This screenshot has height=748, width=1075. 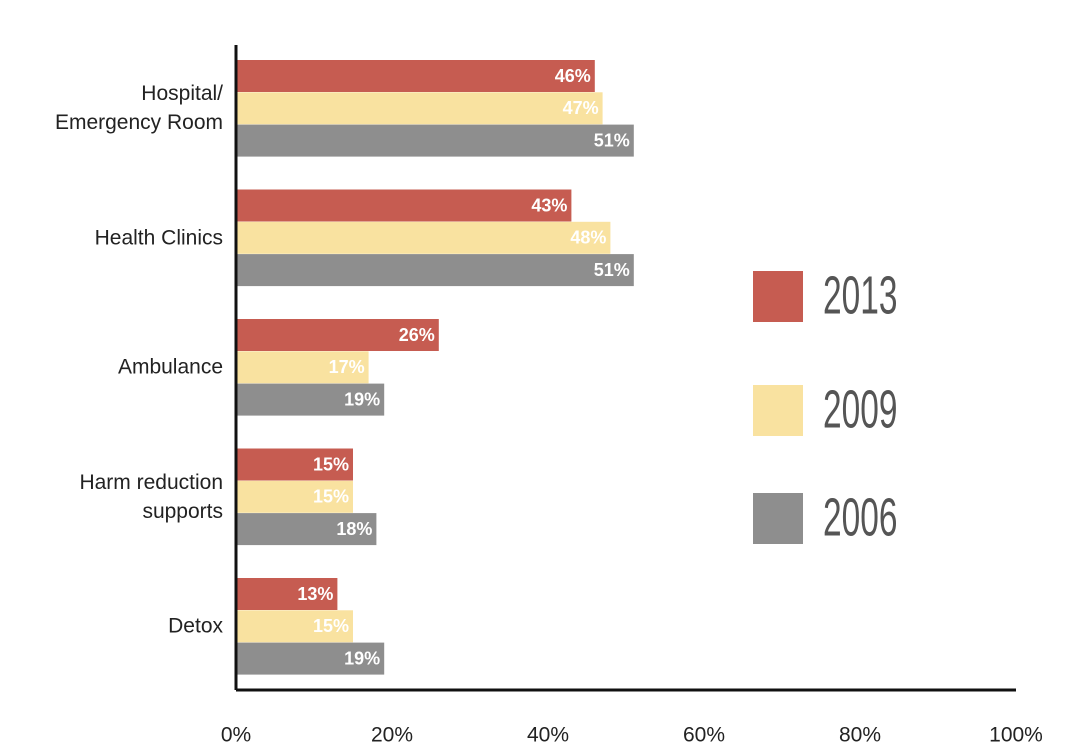 What do you see at coordinates (860, 408) in the screenshot?
I see `legend-label: 2009` at bounding box center [860, 408].